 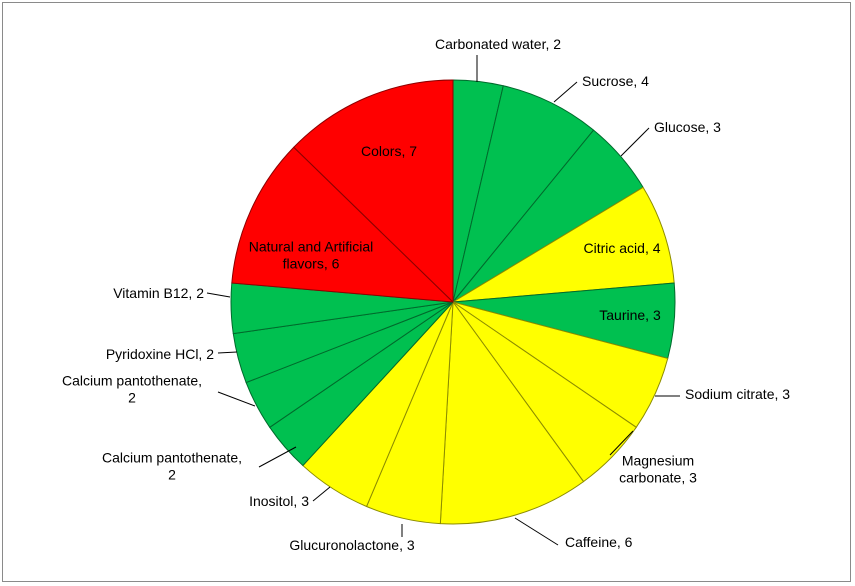 I want to click on slice-label: Natural and Artificial flavors, 6, so click(x=311, y=255).